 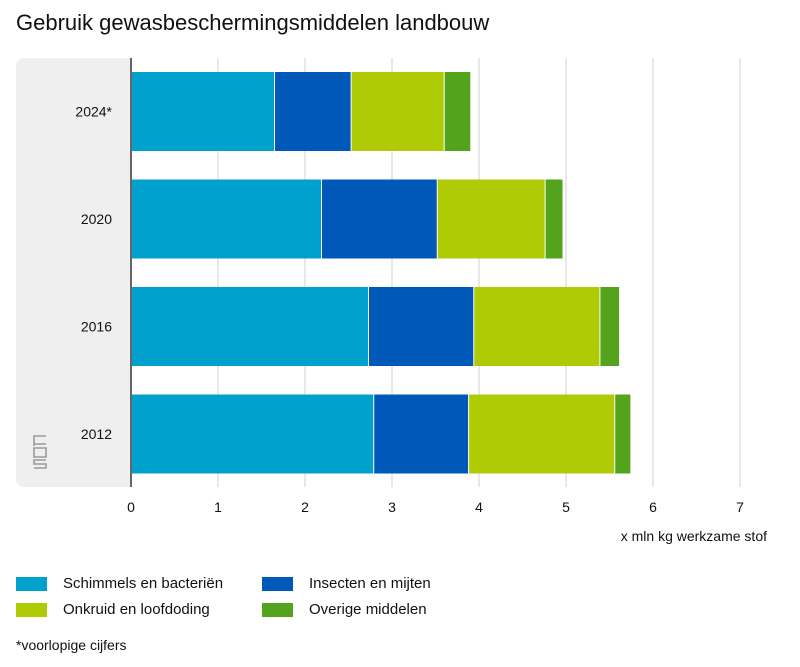 I want to click on x-tick-label: 4, so click(x=479, y=507).